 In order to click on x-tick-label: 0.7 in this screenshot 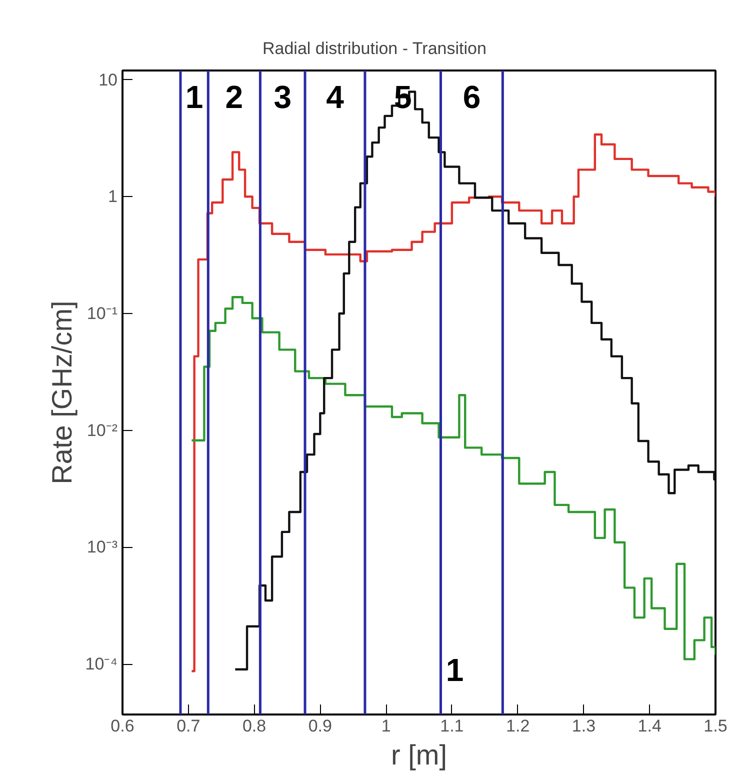, I will do `click(188, 726)`.